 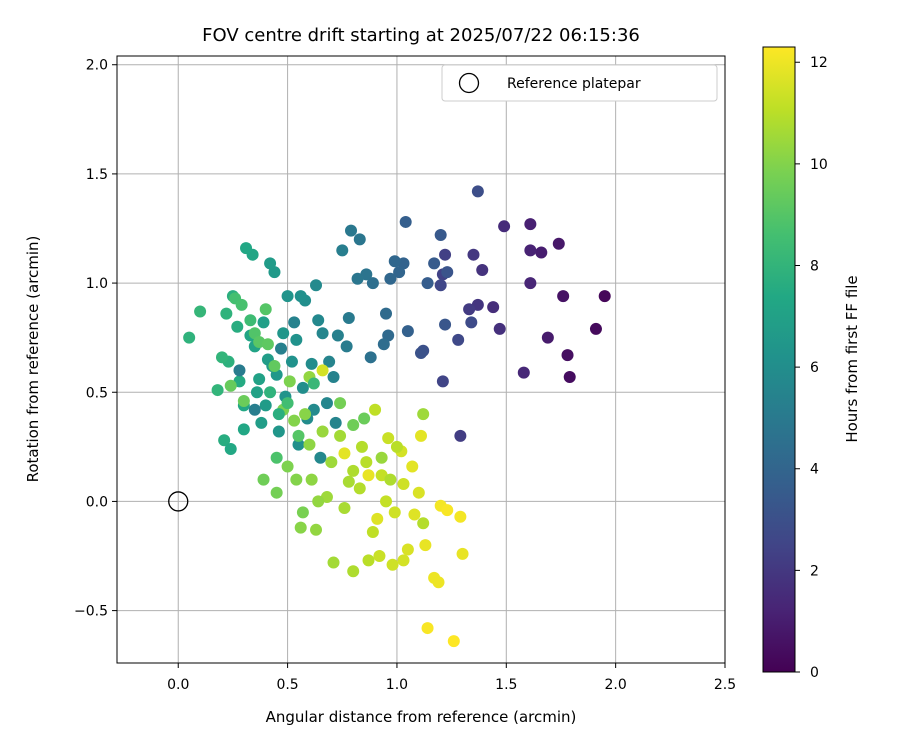 I want to click on y-tick-label: −0.5, so click(x=91, y=612).